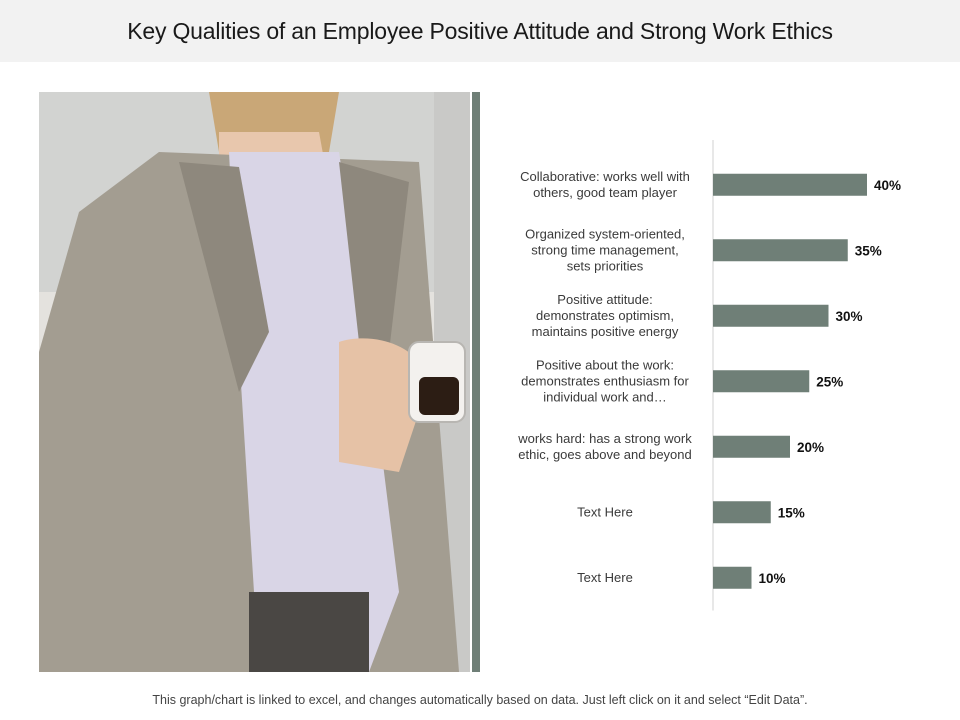 The height and width of the screenshot is (720, 960). Describe the element at coordinates (605, 176) in the screenshot. I see `category-label-line: Collaborative: works well with` at that location.